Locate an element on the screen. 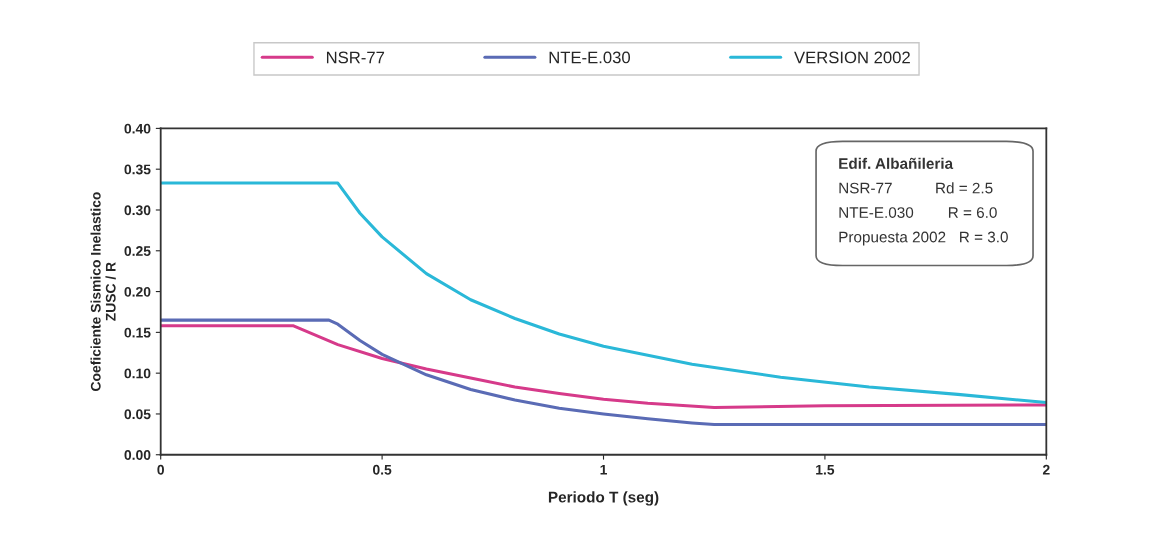 The height and width of the screenshot is (535, 1173). x-tick-label: 1 is located at coordinates (603, 469).